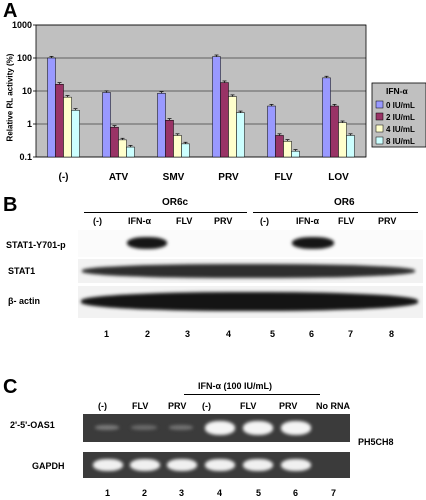  I want to click on group-label-or6: OR6, so click(344, 202).